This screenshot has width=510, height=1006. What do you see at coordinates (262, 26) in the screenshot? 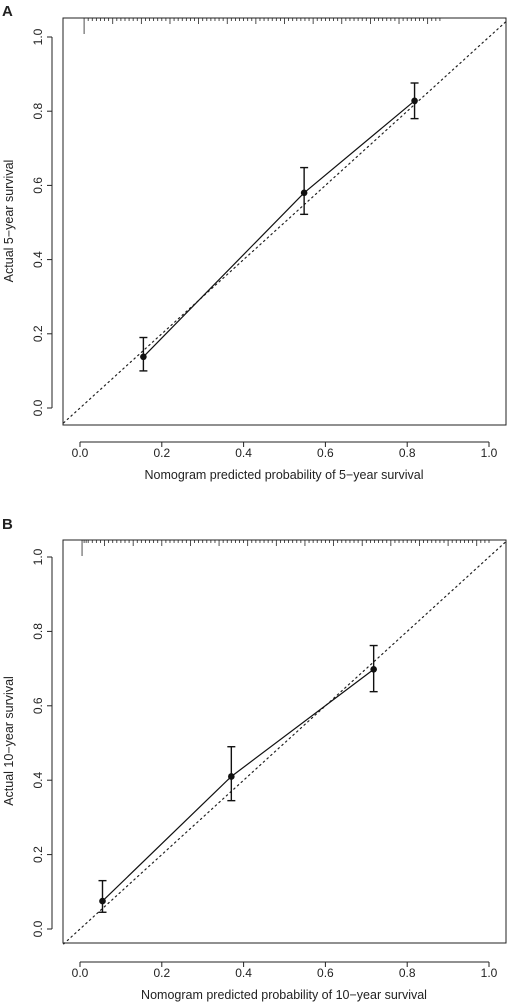
I see `panel-a-rug` at bounding box center [262, 26].